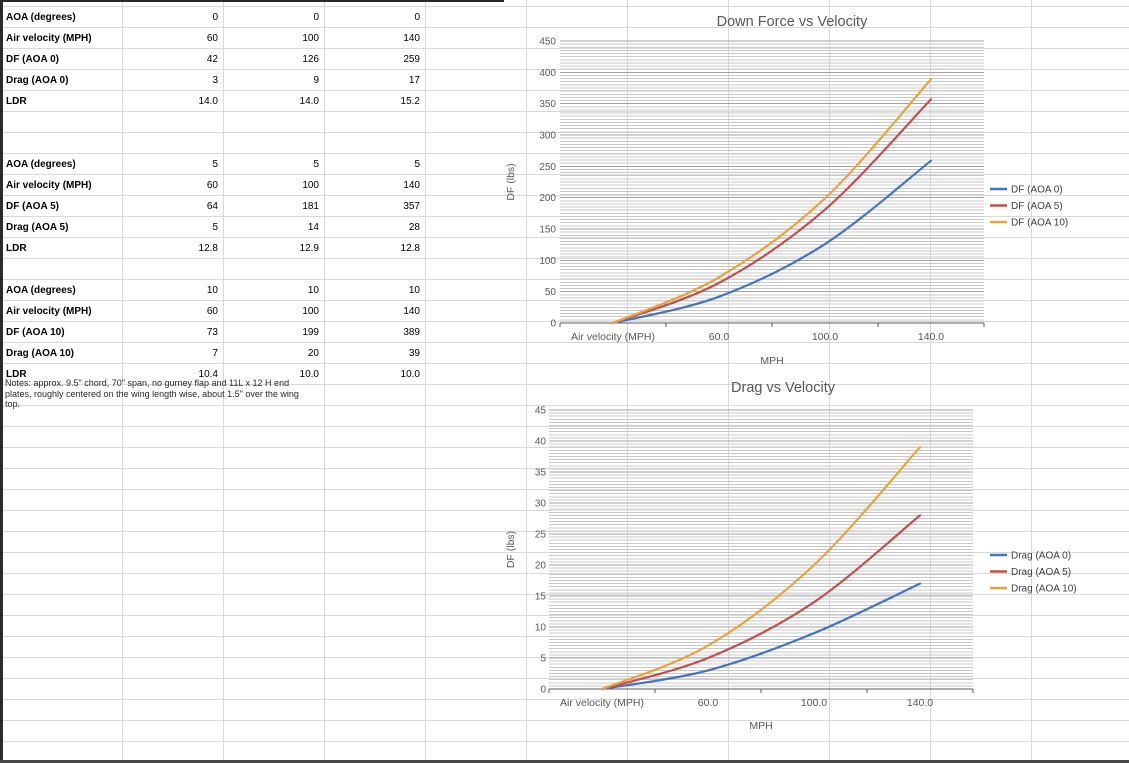  I want to click on y-tick-label: 10, so click(541, 628).